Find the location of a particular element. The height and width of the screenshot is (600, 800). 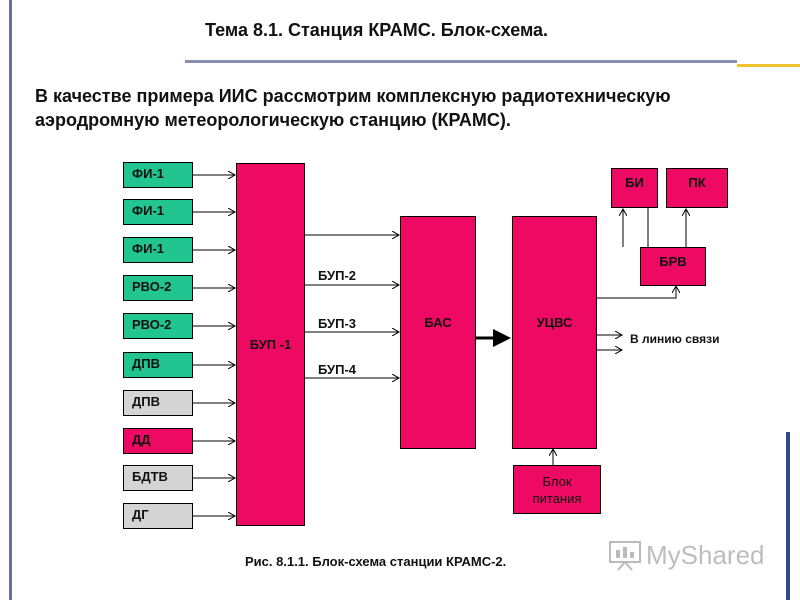

pk-label: ПК is located at coordinates (697, 182).